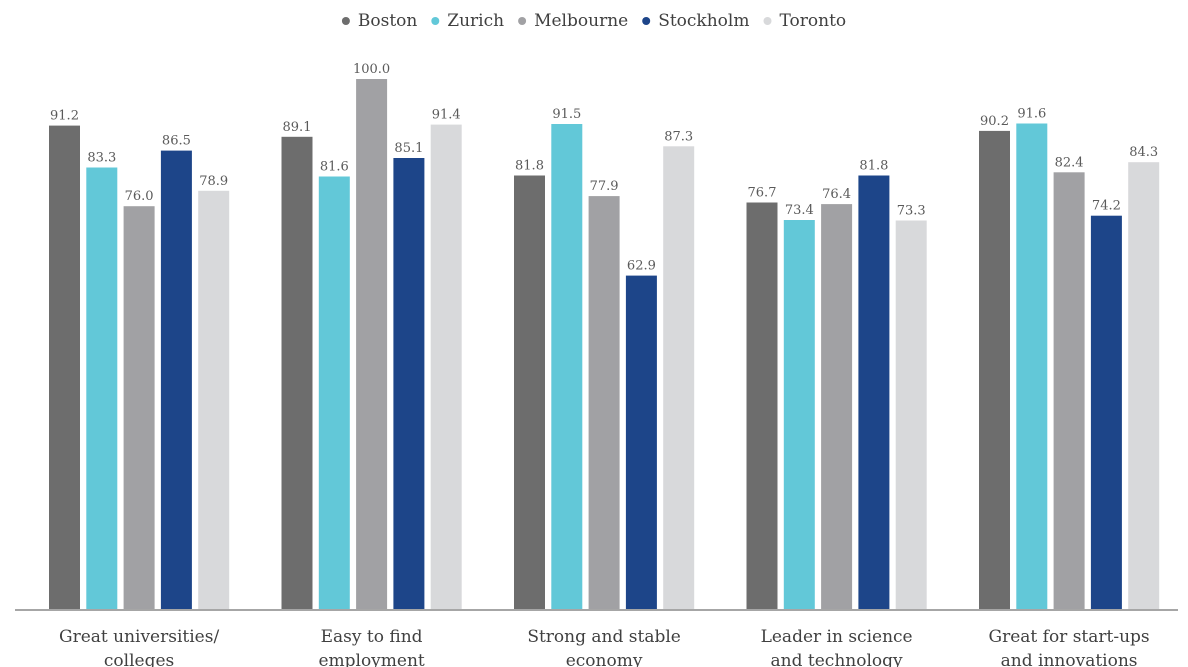 This screenshot has width=1188, height=667. What do you see at coordinates (1031, 114) in the screenshot?
I see `value-label-zurich-5: 91.6` at bounding box center [1031, 114].